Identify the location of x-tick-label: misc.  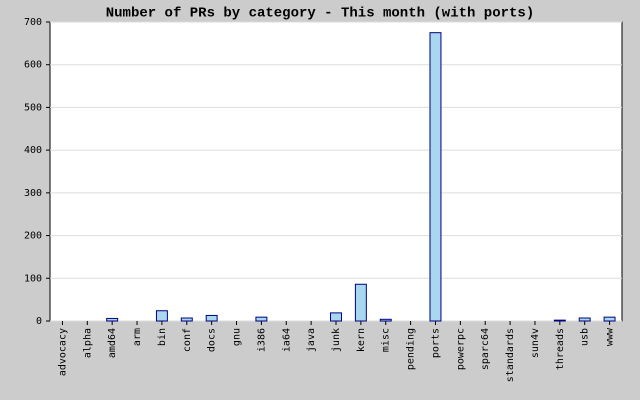
(386, 340).